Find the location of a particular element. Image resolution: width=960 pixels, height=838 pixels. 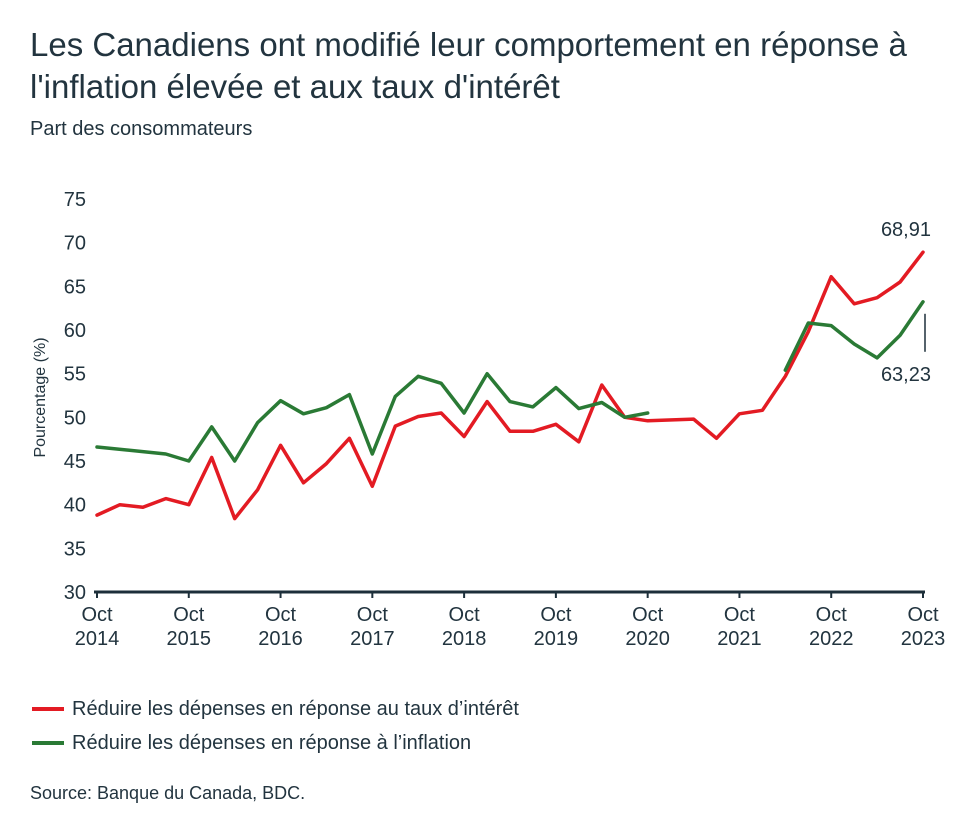

data-label: 68,91 is located at coordinates (906, 230).